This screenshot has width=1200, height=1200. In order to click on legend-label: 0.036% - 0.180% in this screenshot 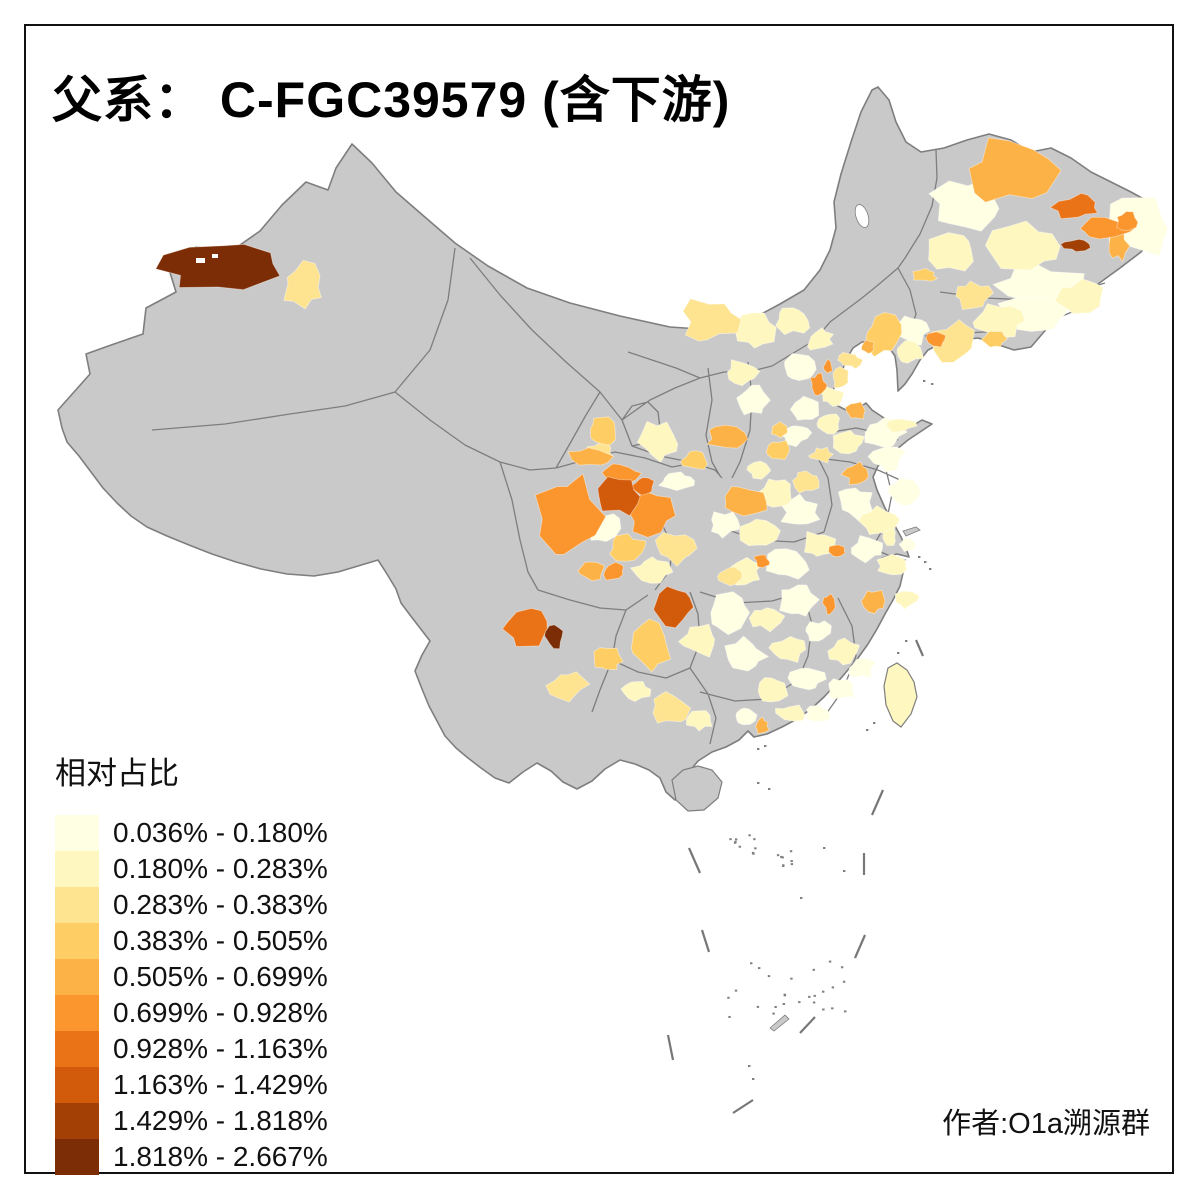, I will do `click(220, 832)`.